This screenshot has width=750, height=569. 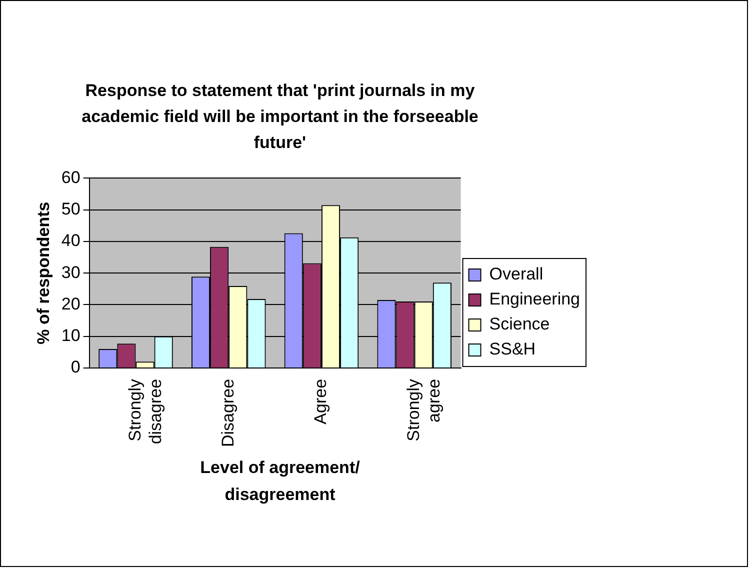 What do you see at coordinates (424, 410) in the screenshot?
I see `x-tick-label: Strongly agree` at bounding box center [424, 410].